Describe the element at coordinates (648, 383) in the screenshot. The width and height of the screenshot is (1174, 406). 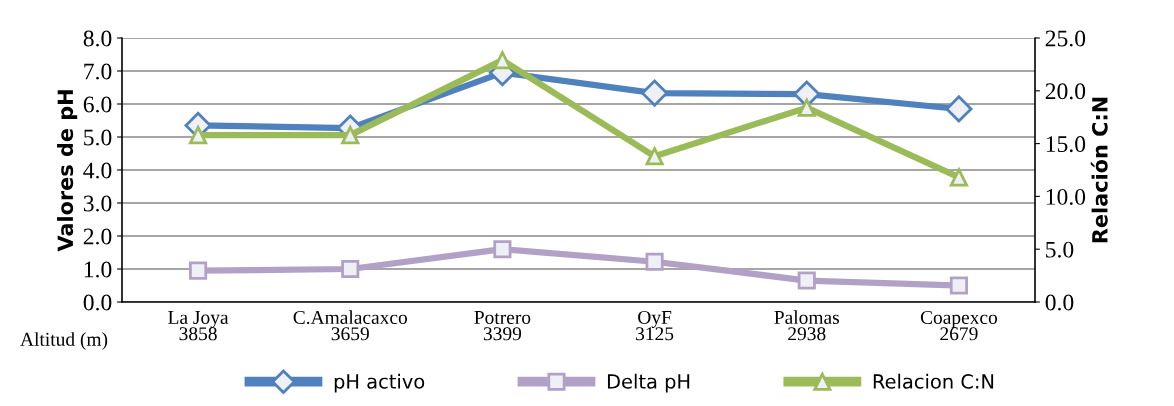
I see `legend-label: Delta pH` at that location.